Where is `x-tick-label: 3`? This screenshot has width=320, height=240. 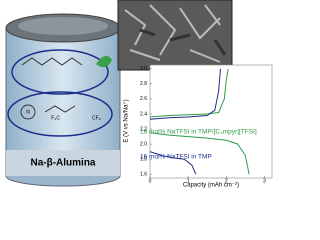
x-tick-label: 3 is located at coordinates (264, 181).